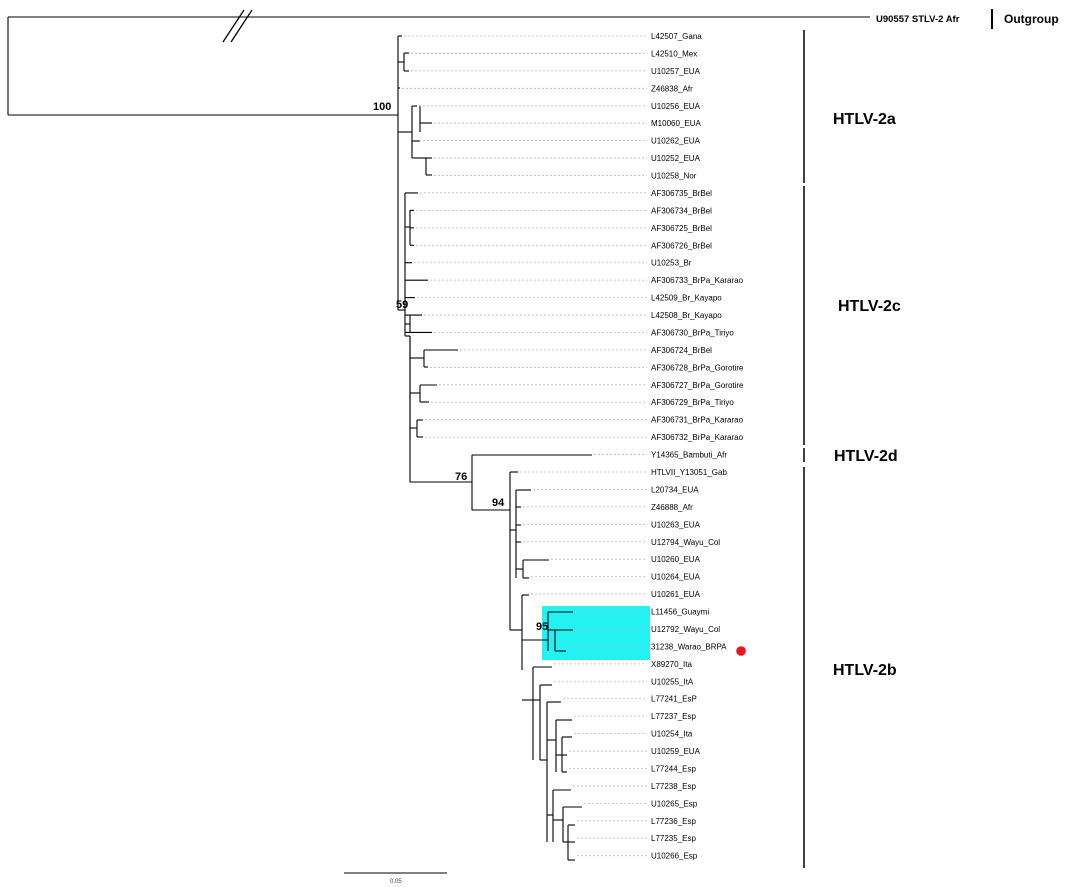  What do you see at coordinates (396, 882) in the screenshot?
I see `scale-bar-label: 0.05` at bounding box center [396, 882].